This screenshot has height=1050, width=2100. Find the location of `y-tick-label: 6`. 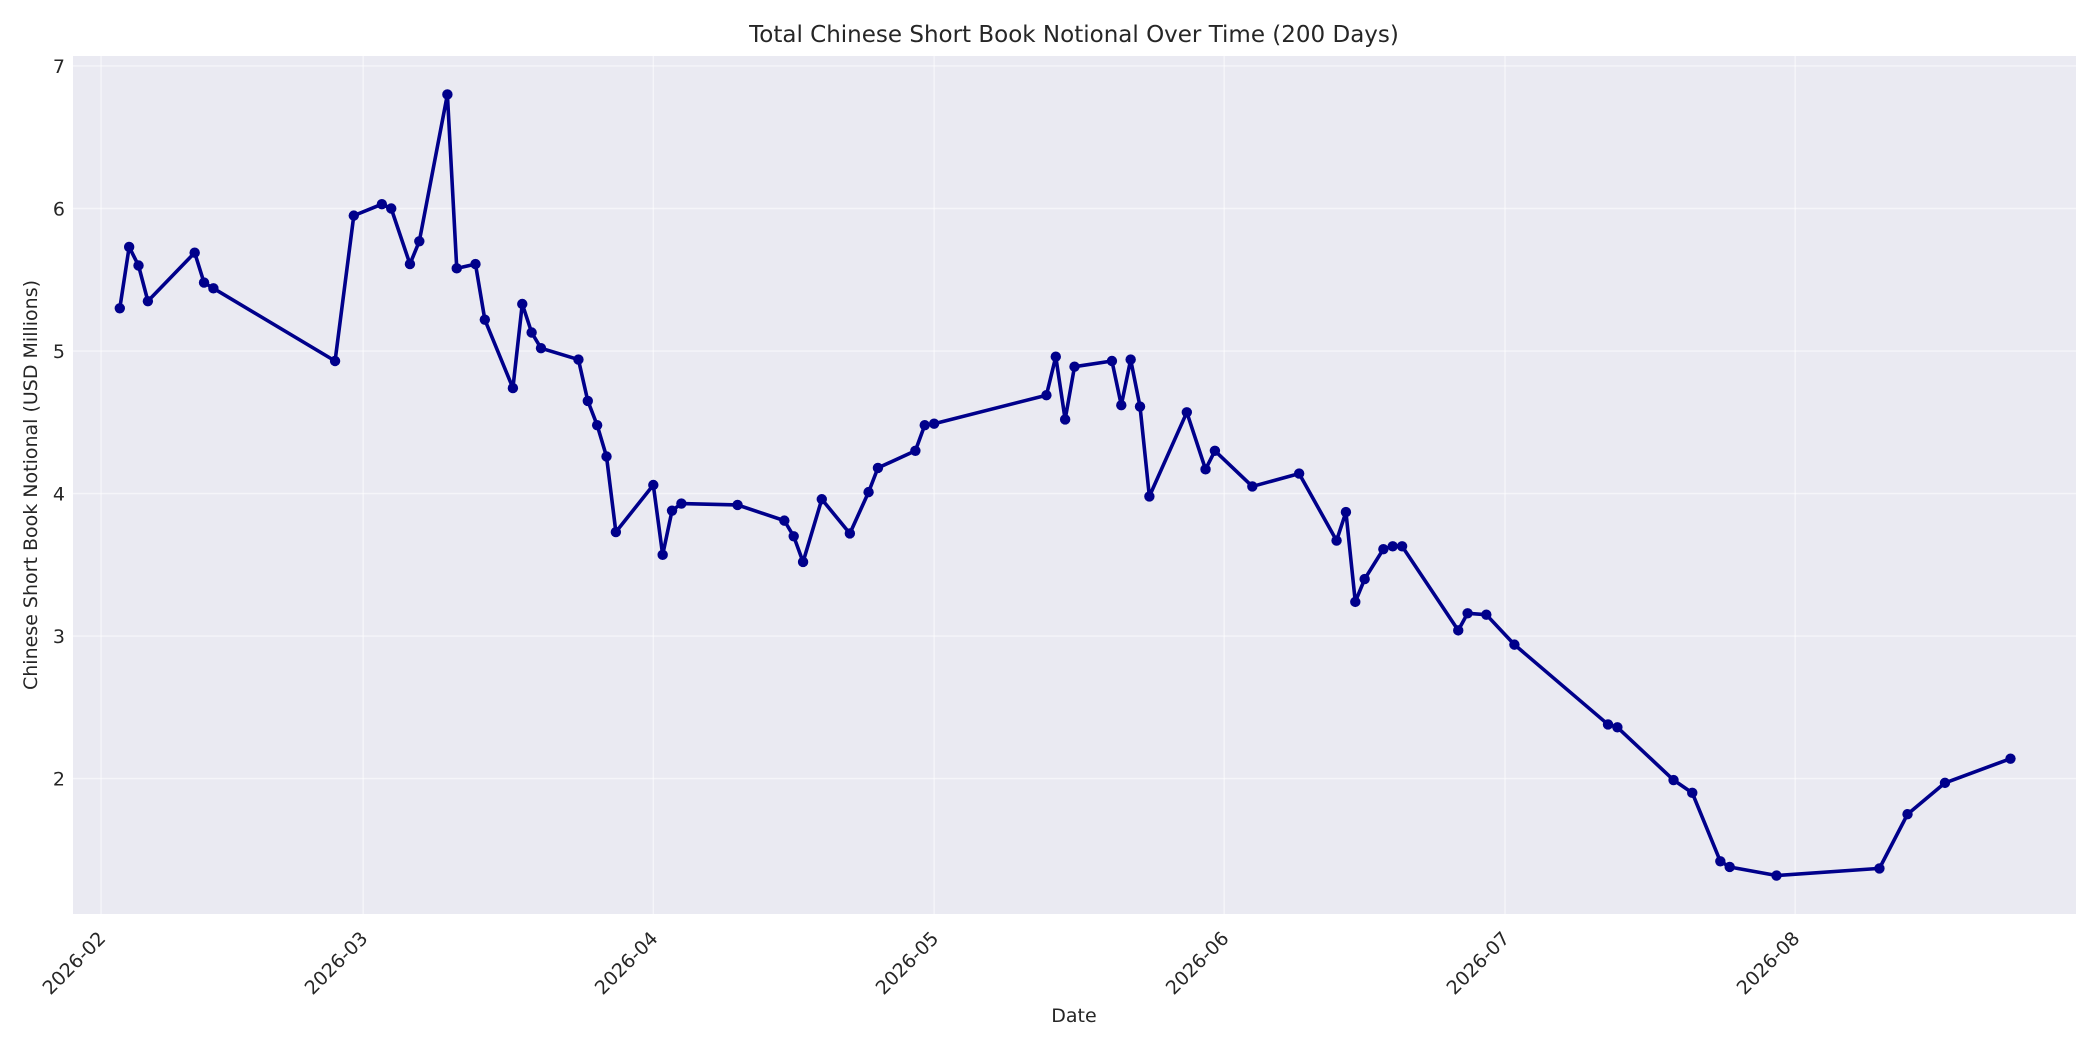

y-tick-label: 6 is located at coordinates (59, 210).